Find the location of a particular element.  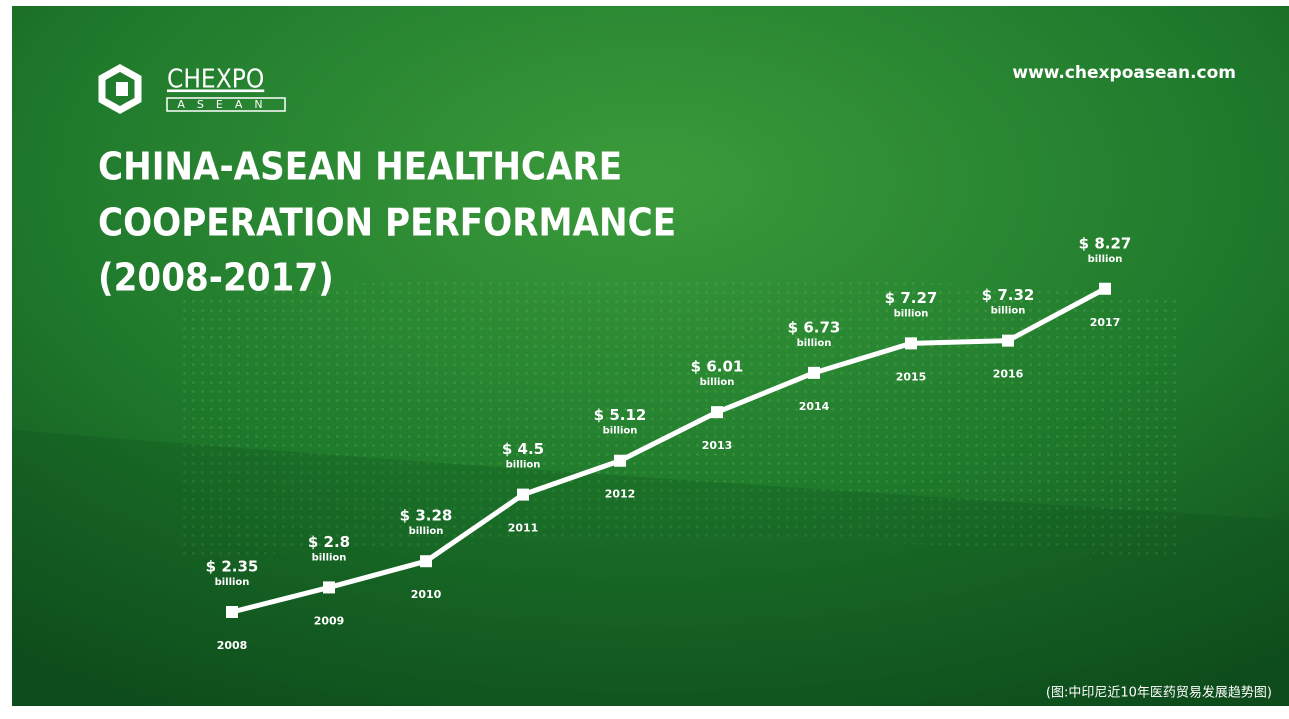

year-label: 2010 is located at coordinates (426, 594).